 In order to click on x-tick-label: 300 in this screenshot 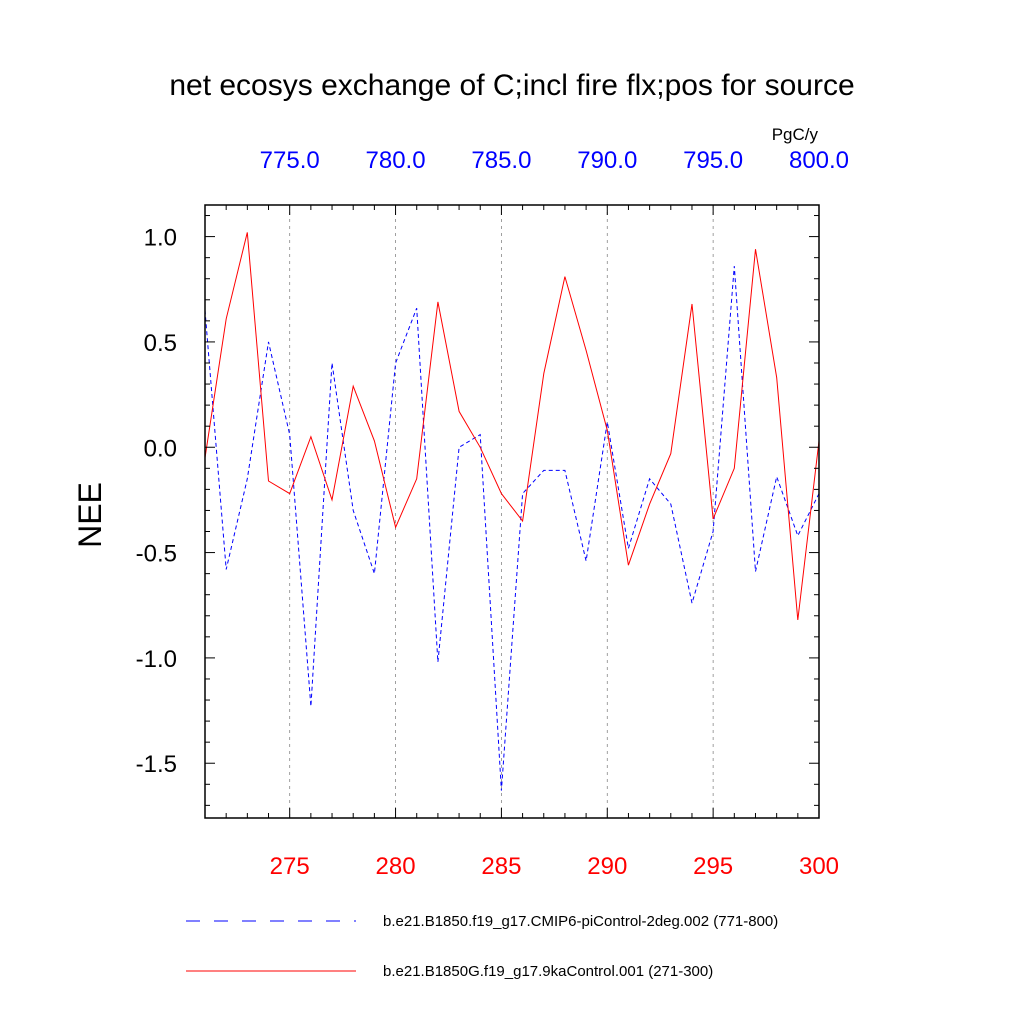, I will do `click(819, 866)`.